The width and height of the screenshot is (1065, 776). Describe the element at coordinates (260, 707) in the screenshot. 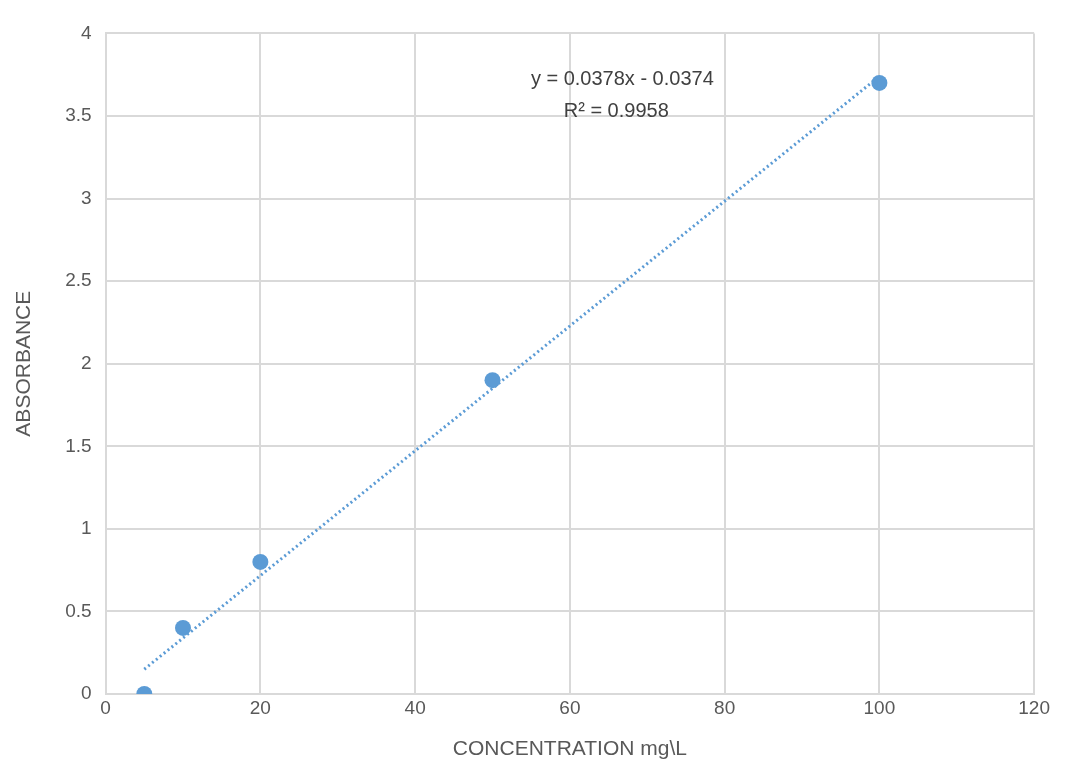

I see `x-tick-label: 20` at that location.